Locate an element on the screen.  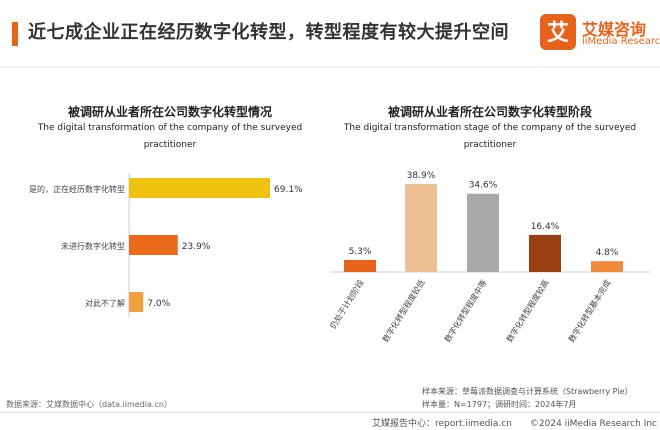
left-value-label: 23.9% is located at coordinates (196, 247).